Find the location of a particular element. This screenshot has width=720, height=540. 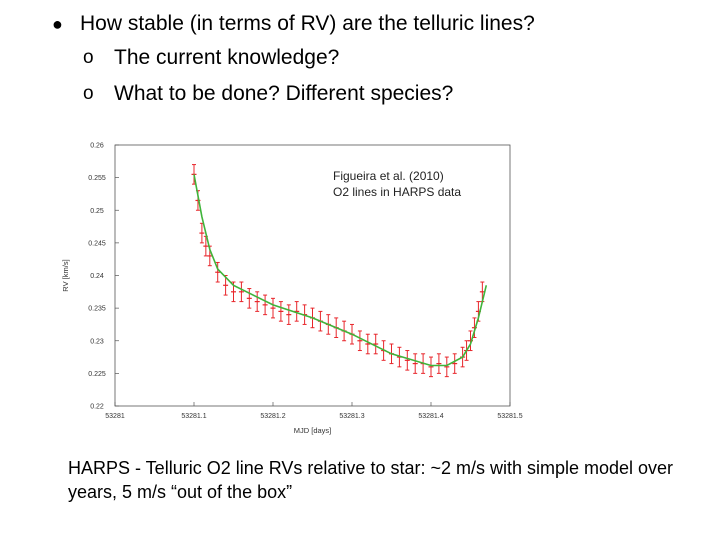

y-axis-label: RV [km/s] is located at coordinates (65, 275).